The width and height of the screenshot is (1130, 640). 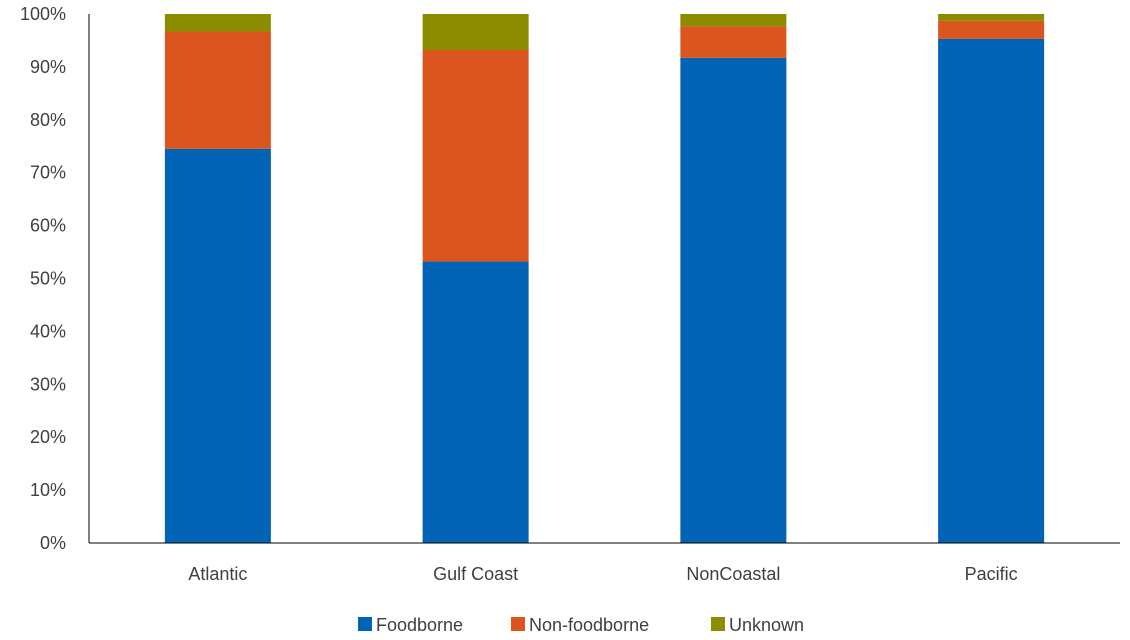 What do you see at coordinates (48, 67) in the screenshot?
I see `y-tick-label: 90%` at bounding box center [48, 67].